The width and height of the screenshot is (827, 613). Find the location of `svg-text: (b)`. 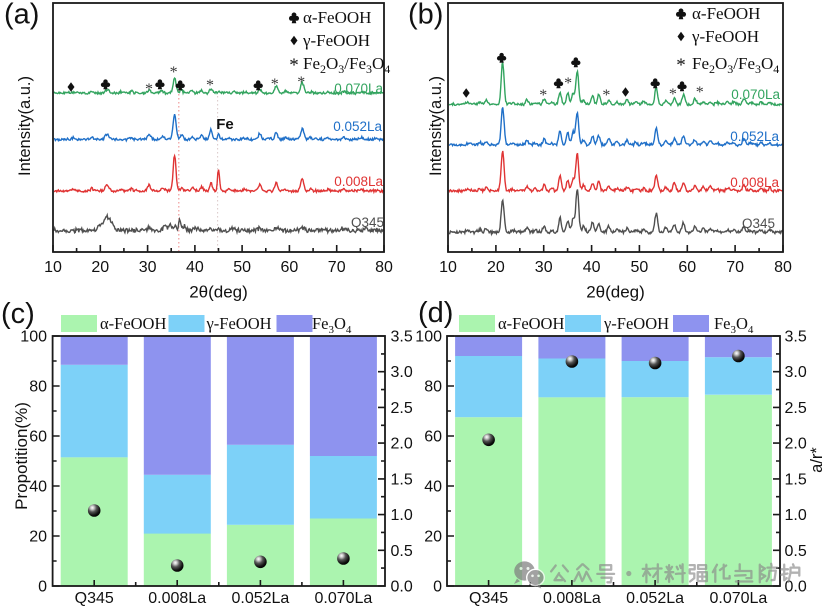

svg-text: (b) is located at coordinates (425, 15).